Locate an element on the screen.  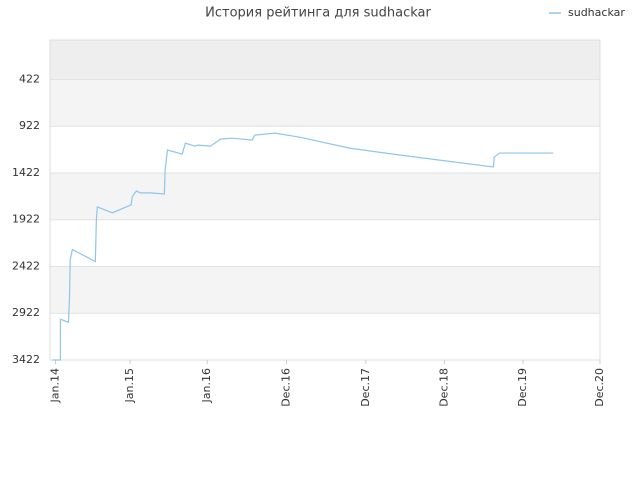
x-tick-label: Jan.15 is located at coordinates (129, 385).